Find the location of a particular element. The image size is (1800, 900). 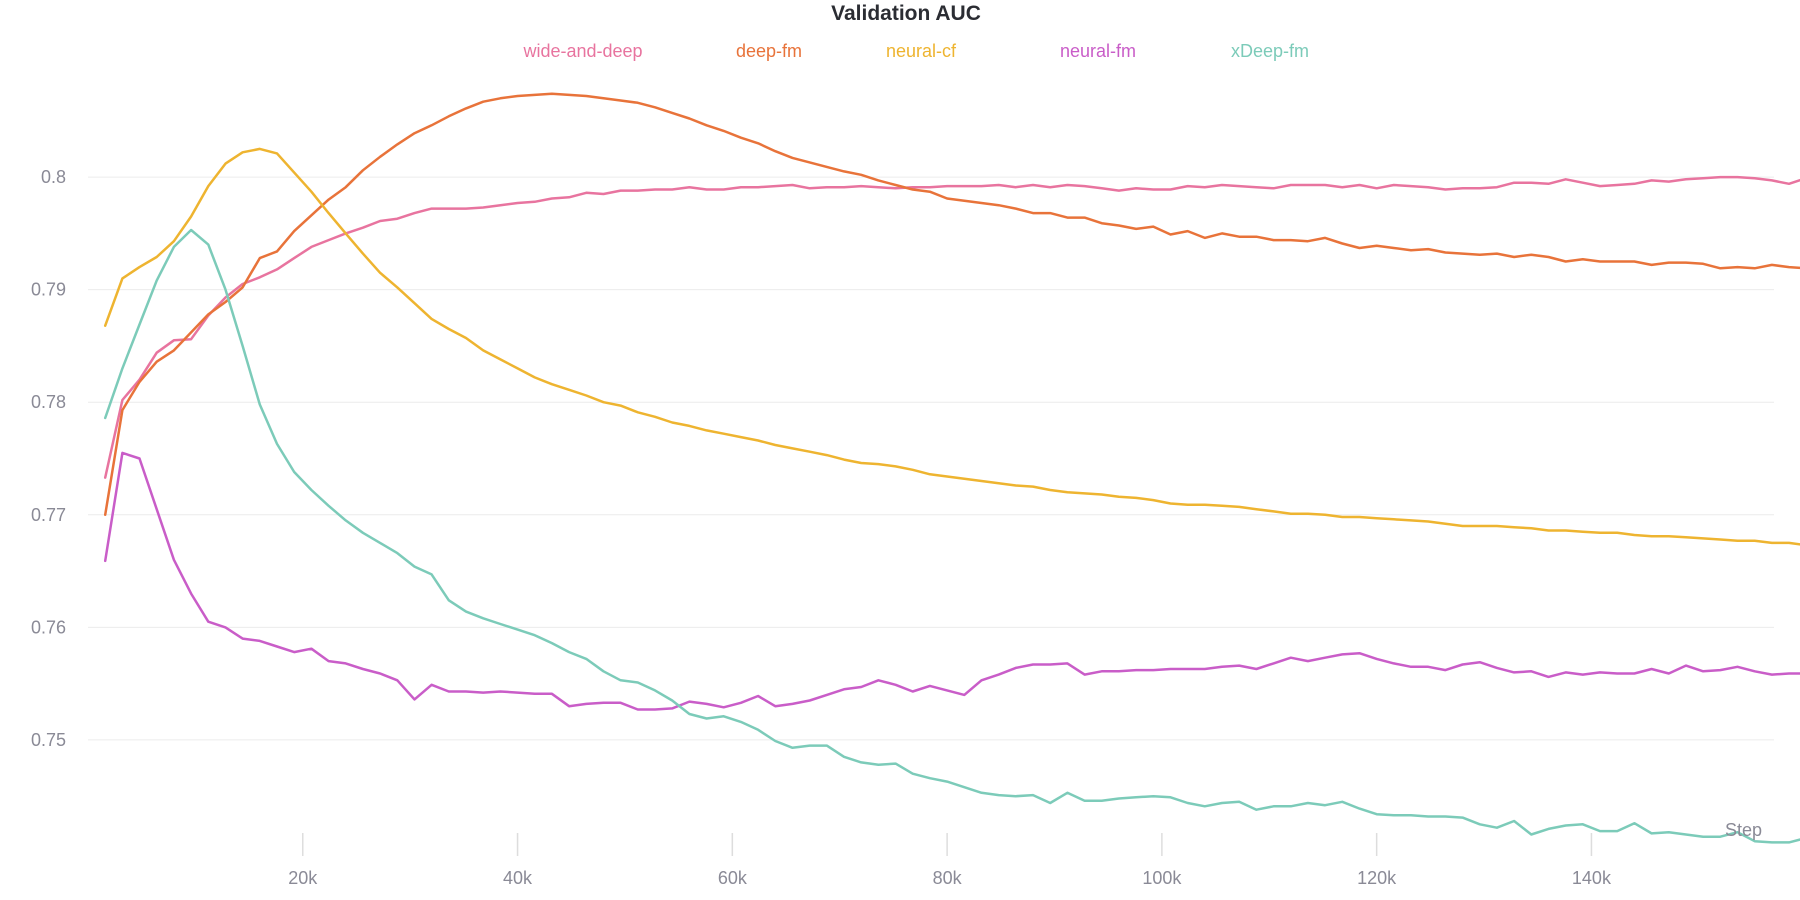

x-tick-label: 60k is located at coordinates (733, 878).